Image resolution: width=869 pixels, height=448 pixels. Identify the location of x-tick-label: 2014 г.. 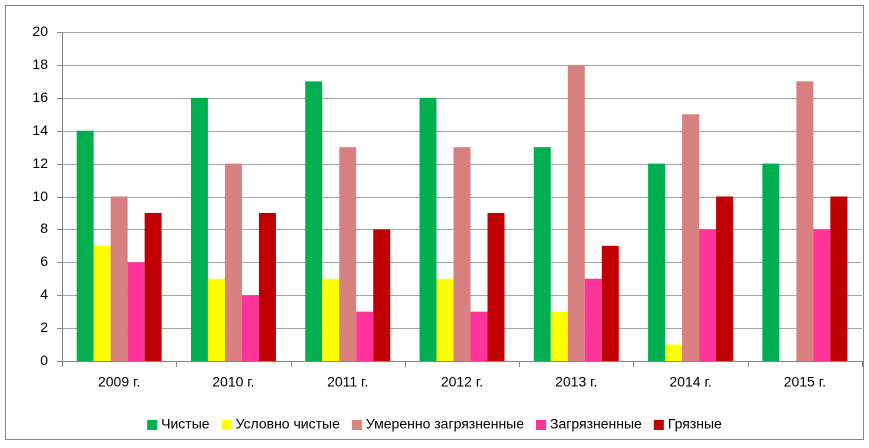
(690, 382).